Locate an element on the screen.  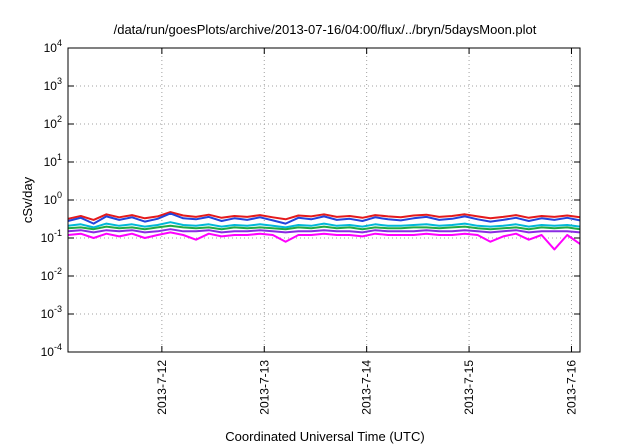
y-tick-label: 10² is located at coordinates (53, 122).